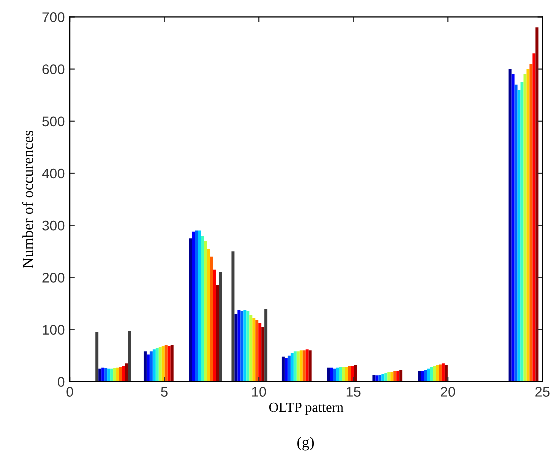 This screenshot has width=556, height=453. What do you see at coordinates (306, 443) in the screenshot?
I see `text: (g)` at bounding box center [306, 443].